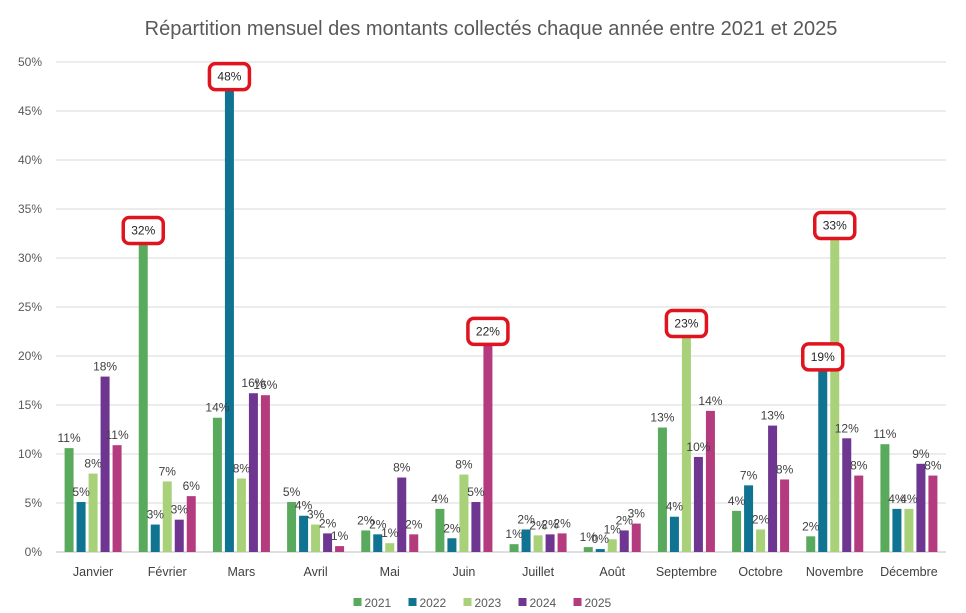 Image resolution: width=966 pixels, height=613 pixels. What do you see at coordinates (30, 307) in the screenshot?
I see `y-tick-label: 25%` at bounding box center [30, 307].